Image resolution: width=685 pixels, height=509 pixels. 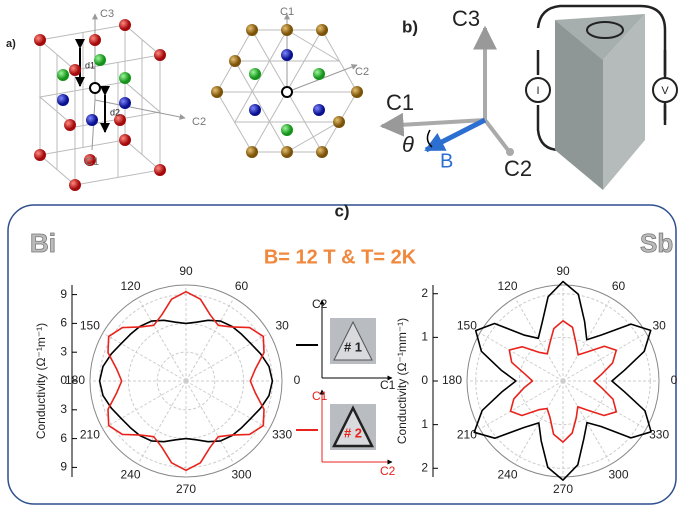 I want to click on y-axis-label: Conductivity (Ω⁻¹m⁻¹), so click(x=41, y=381).